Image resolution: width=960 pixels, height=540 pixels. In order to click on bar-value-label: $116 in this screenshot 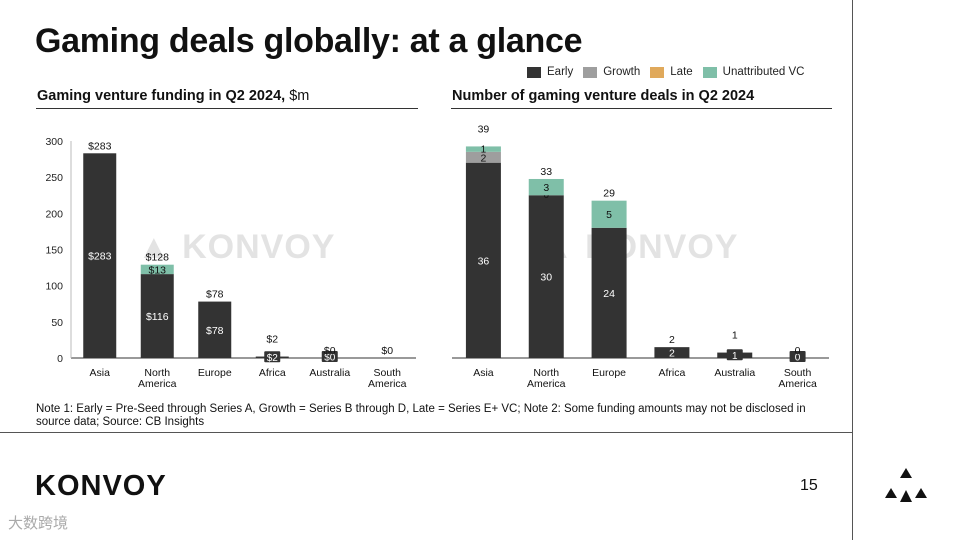, I will do `click(157, 317)`.